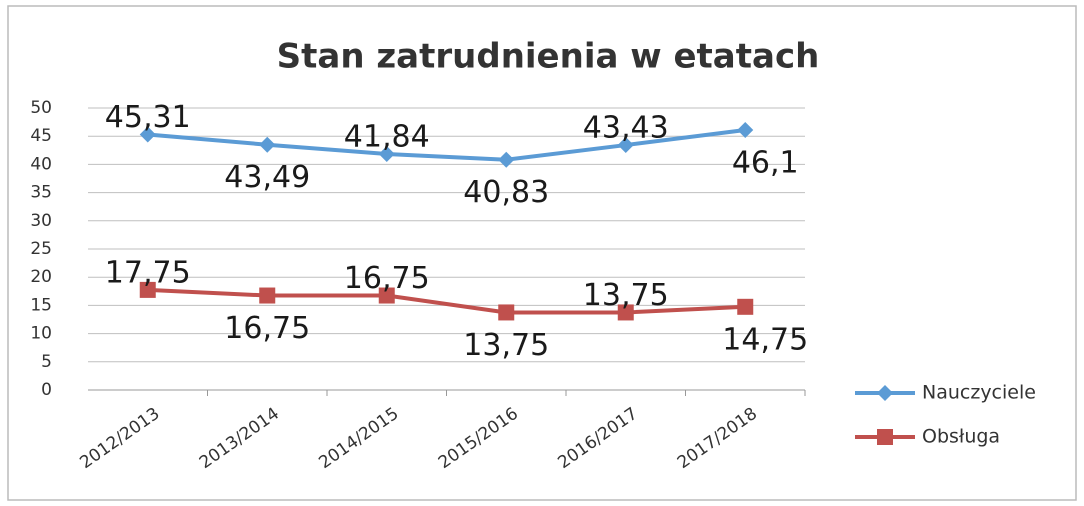 This screenshot has width=1084, height=506. I want to click on chart-title: Stan zatrudnienia w etatach, so click(548, 57).